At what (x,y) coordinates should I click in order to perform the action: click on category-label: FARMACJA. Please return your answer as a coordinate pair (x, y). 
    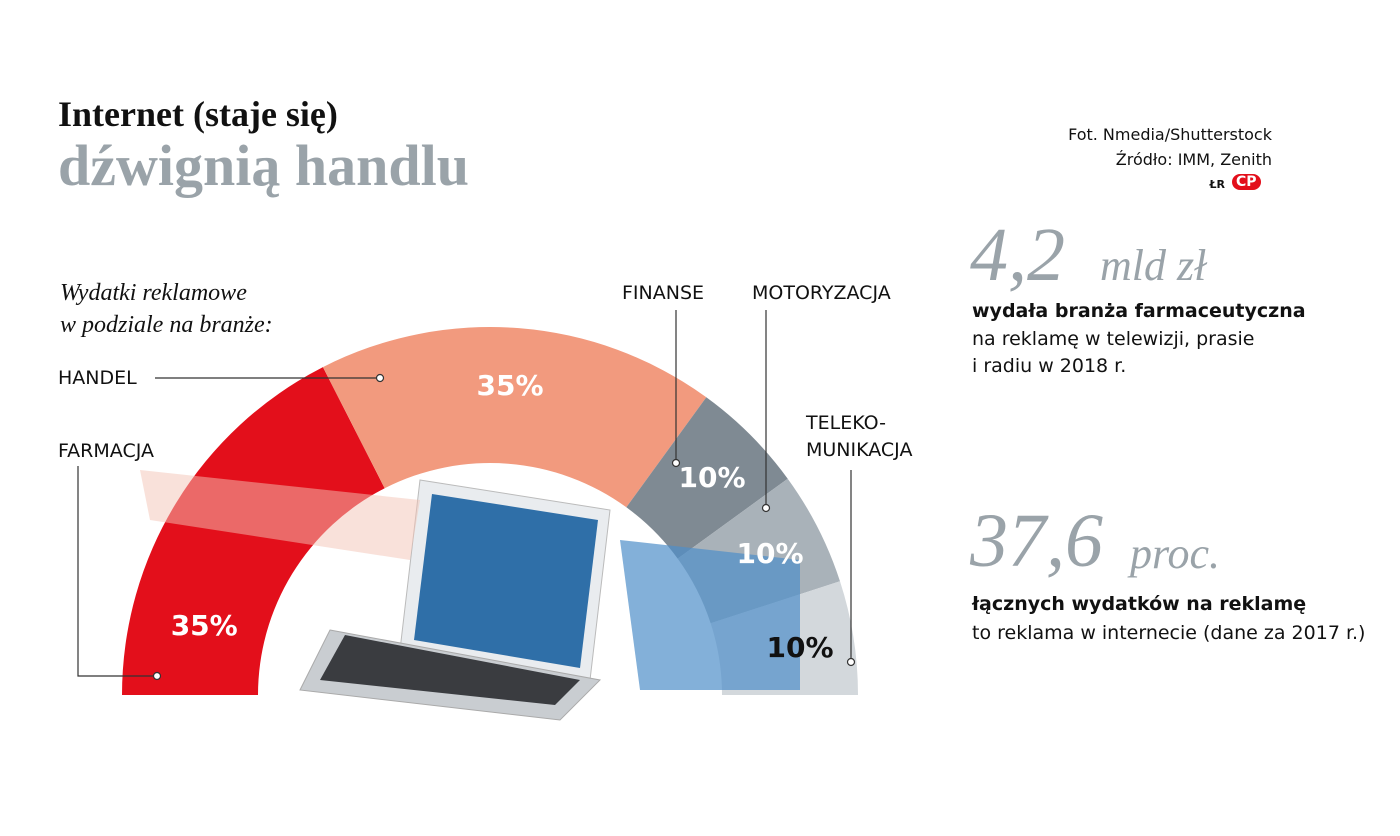
    Looking at the image, I should click on (106, 451).